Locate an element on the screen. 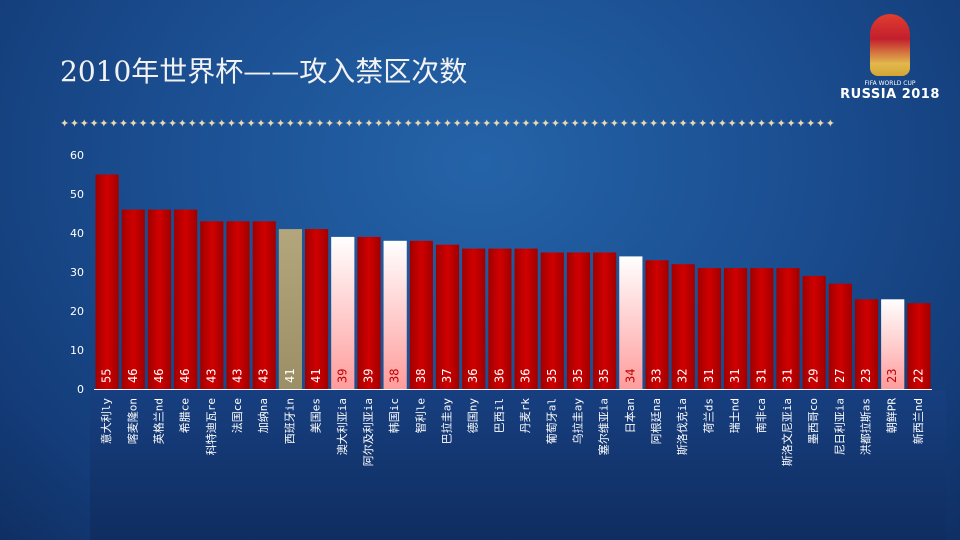 This screenshot has height=540, width=960. x-tick-label: 喀麦隆on is located at coordinates (132, 421).